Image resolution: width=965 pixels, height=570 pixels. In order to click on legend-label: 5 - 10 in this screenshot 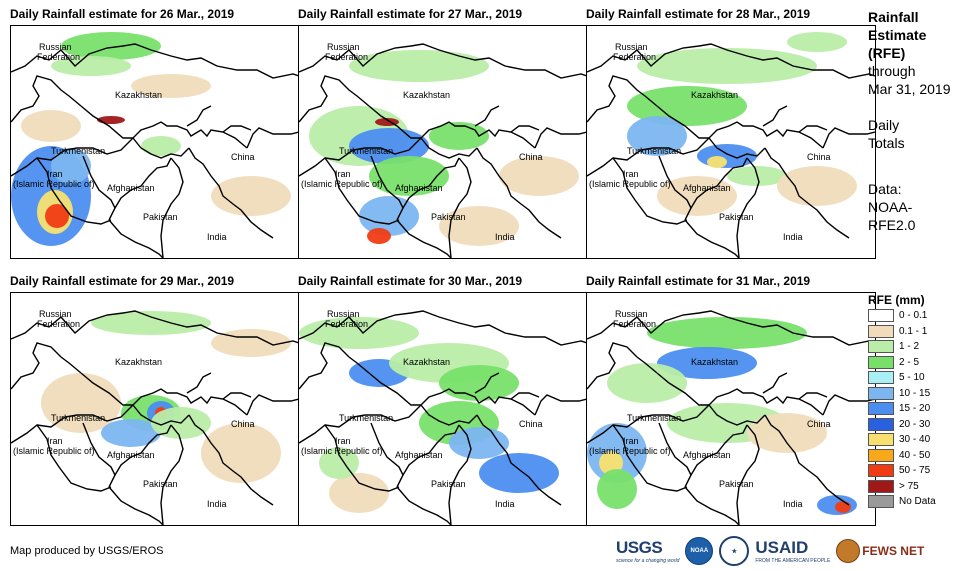, I will do `click(912, 378)`.